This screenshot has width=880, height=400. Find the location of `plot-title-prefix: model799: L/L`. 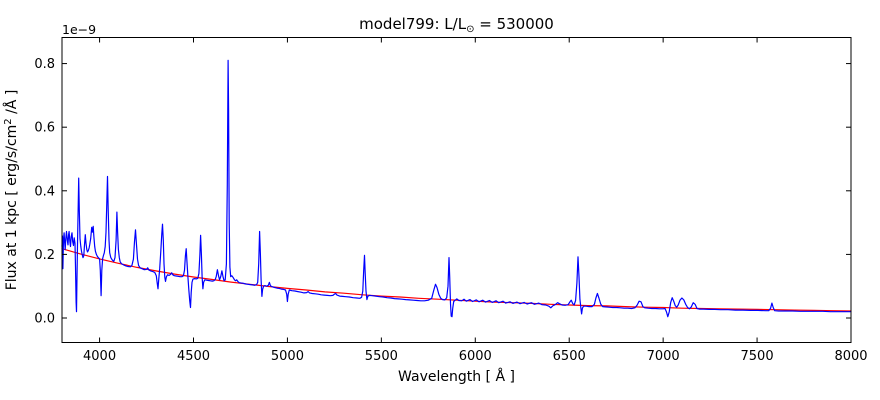

plot-title-prefix: model799: L/L is located at coordinates (413, 24).